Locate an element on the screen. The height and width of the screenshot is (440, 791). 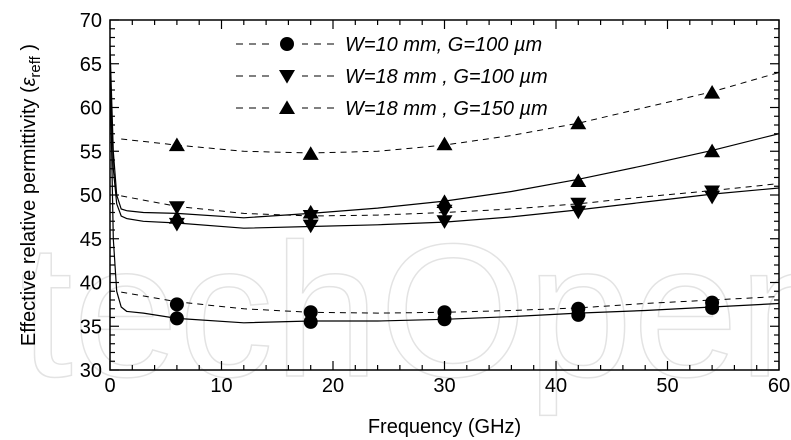
y-tick-label: 30 is located at coordinates (91, 371).